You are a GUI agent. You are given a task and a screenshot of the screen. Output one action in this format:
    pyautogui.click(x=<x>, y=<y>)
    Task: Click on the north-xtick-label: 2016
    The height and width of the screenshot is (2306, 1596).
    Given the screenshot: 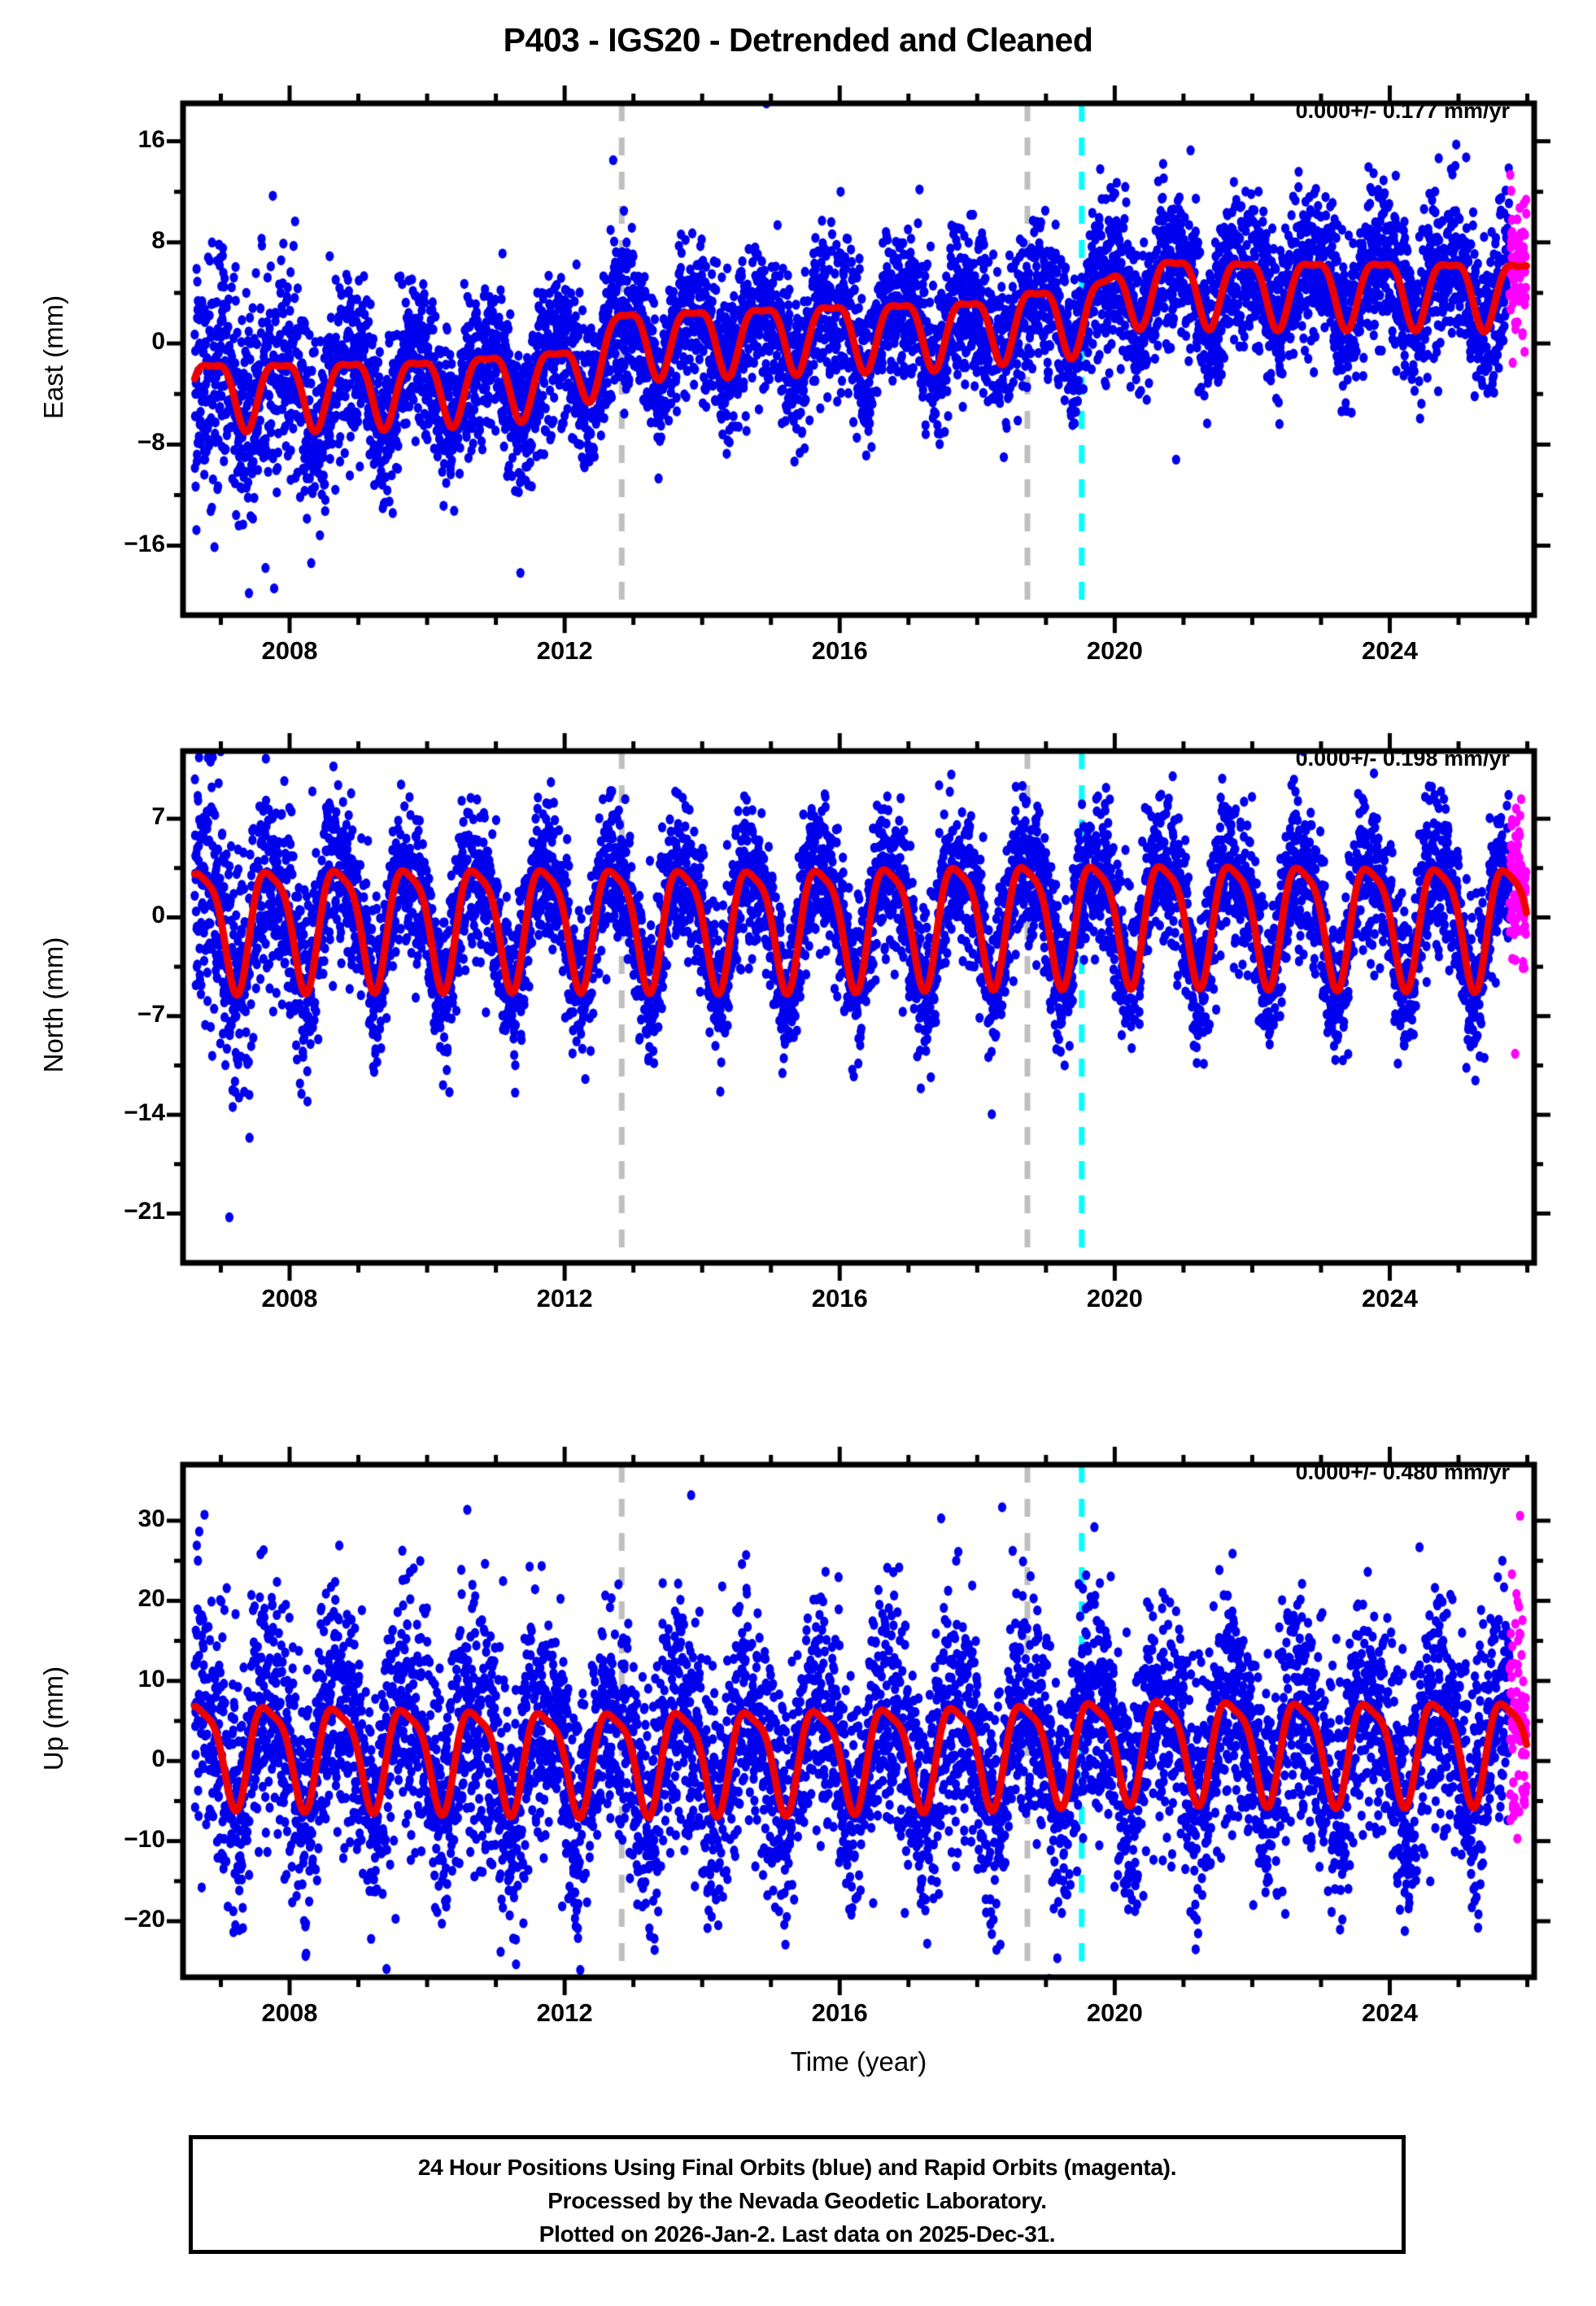 What is the action you would take?
    pyautogui.click(x=839, y=1298)
    